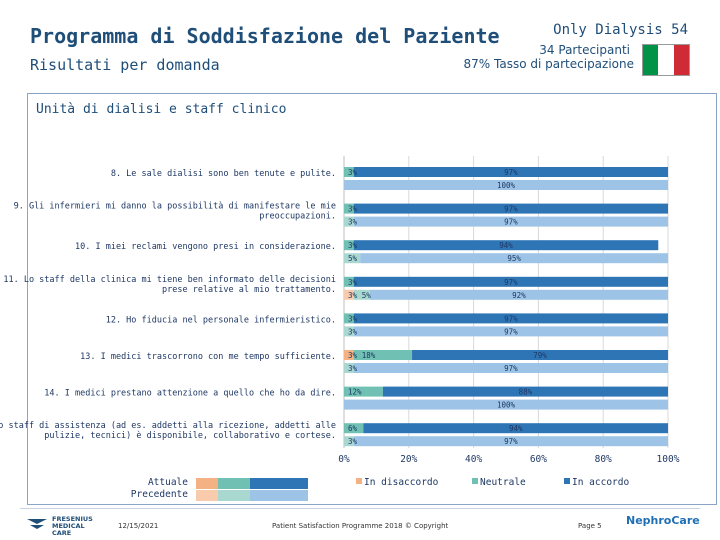 The image size is (720, 540). What do you see at coordinates (265, 36) in the screenshot?
I see `page-title: Programma di Soddisfazione del Paziente` at bounding box center [265, 36].